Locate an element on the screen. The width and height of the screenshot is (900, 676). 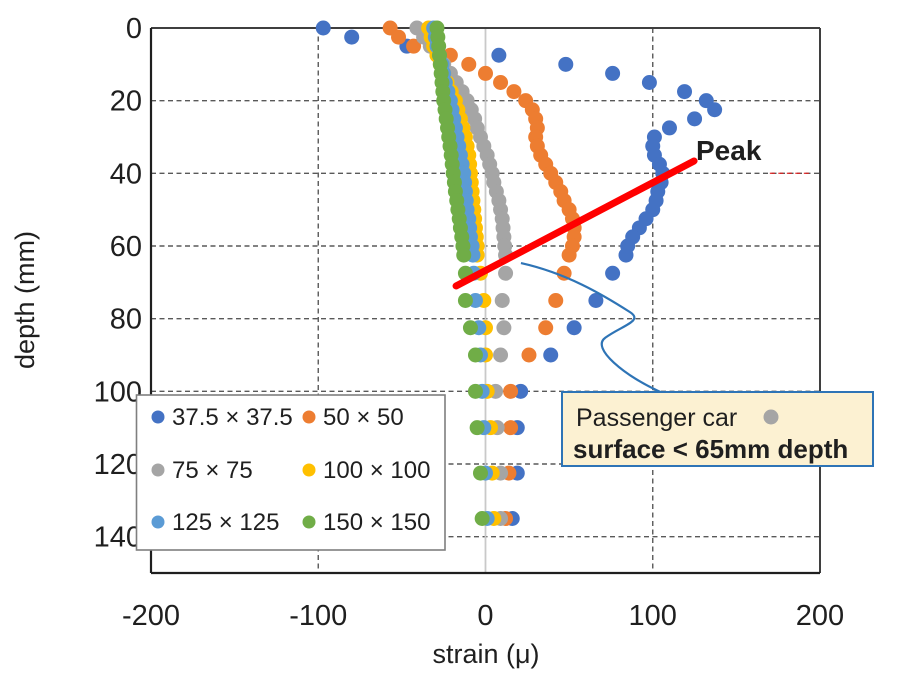
legend-item-label: 100 × 100 is located at coordinates (376, 470).